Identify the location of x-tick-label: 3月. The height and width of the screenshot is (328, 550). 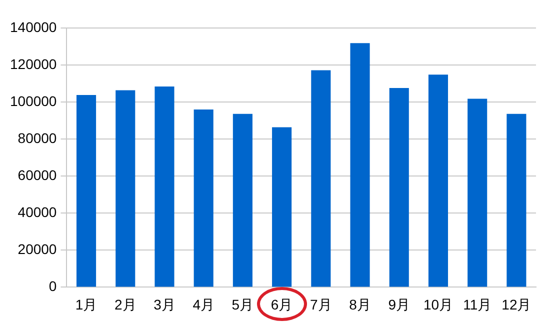
(165, 304).